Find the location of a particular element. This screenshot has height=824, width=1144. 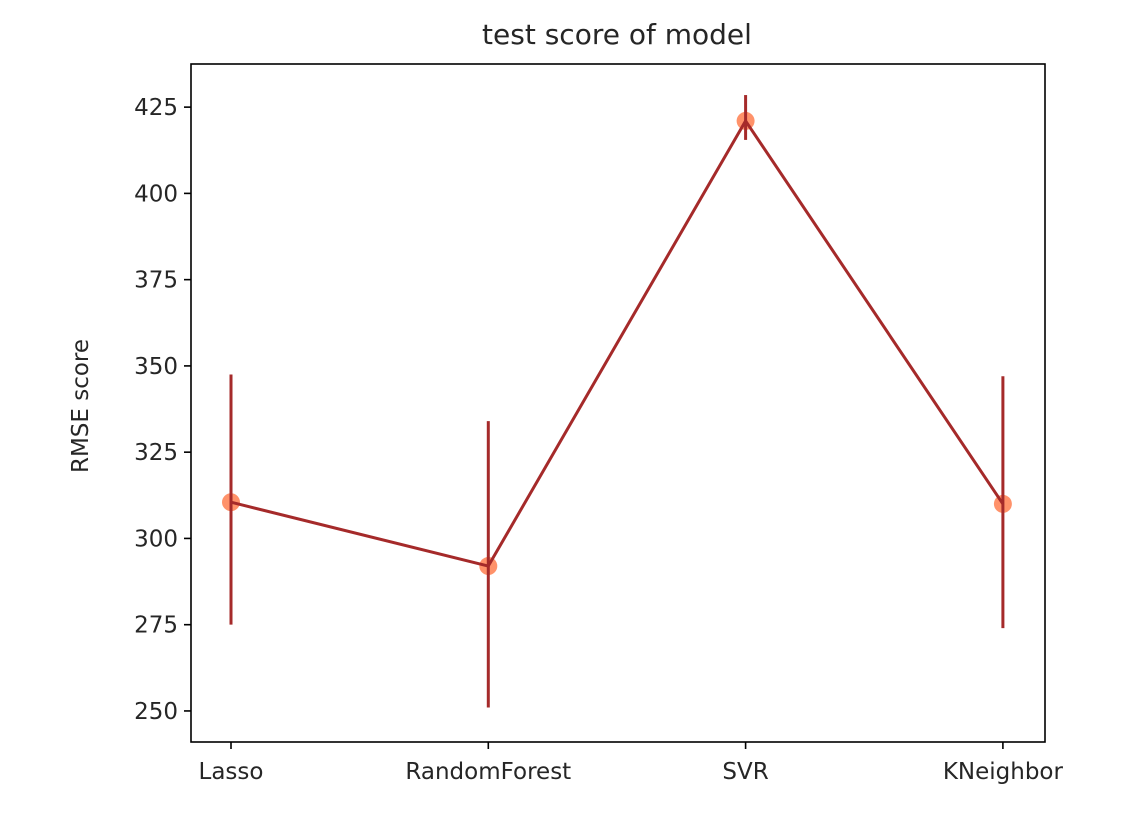

x-tick-label-Lasso: Lasso is located at coordinates (231, 772).